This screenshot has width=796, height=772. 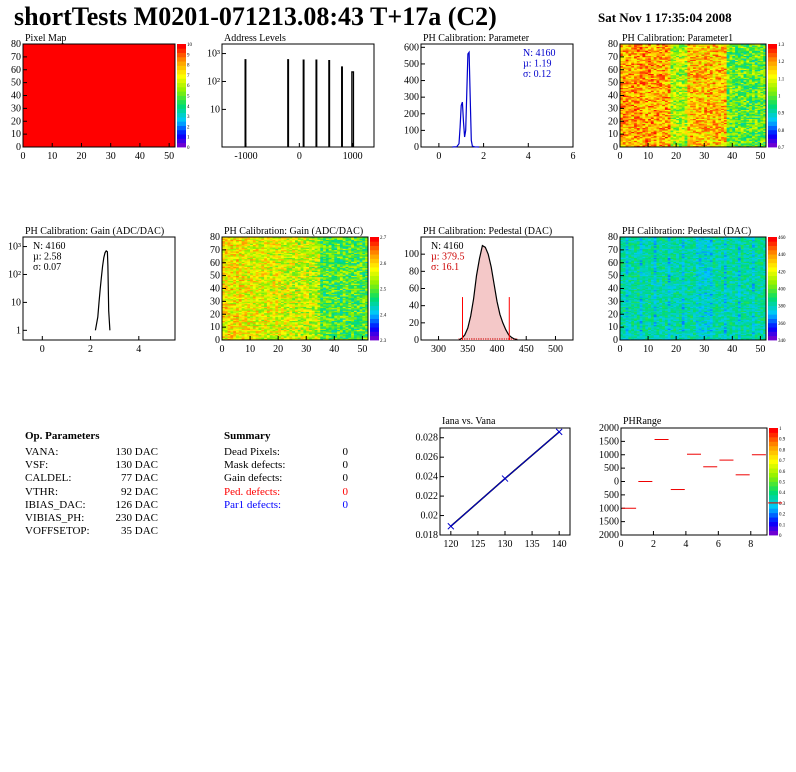 I want to click on y-tick-label: 10², so click(x=213, y=81).